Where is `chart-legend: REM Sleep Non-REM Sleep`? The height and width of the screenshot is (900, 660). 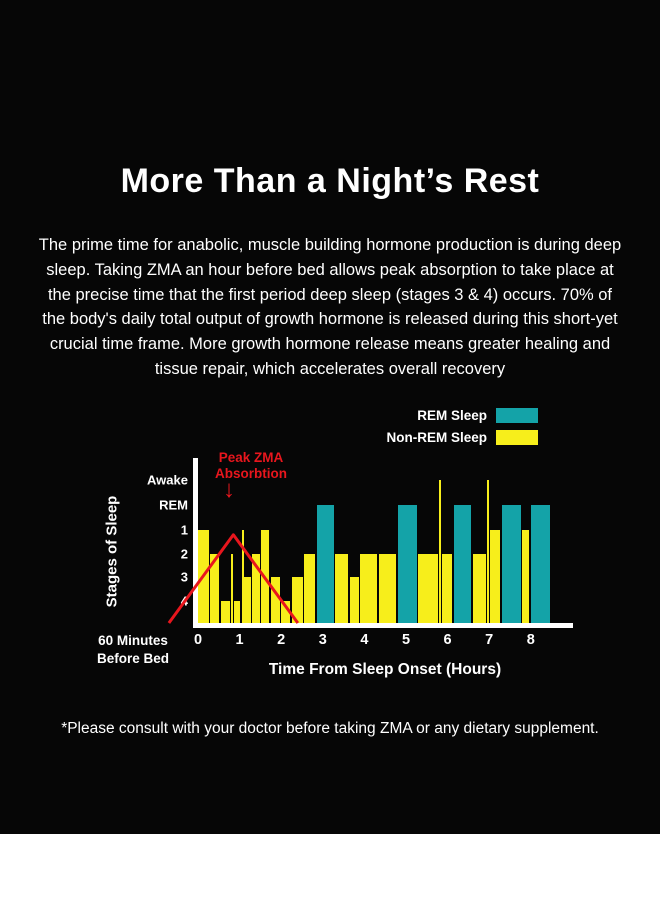
chart-legend: REM Sleep Non-REM Sleep is located at coordinates (462, 430).